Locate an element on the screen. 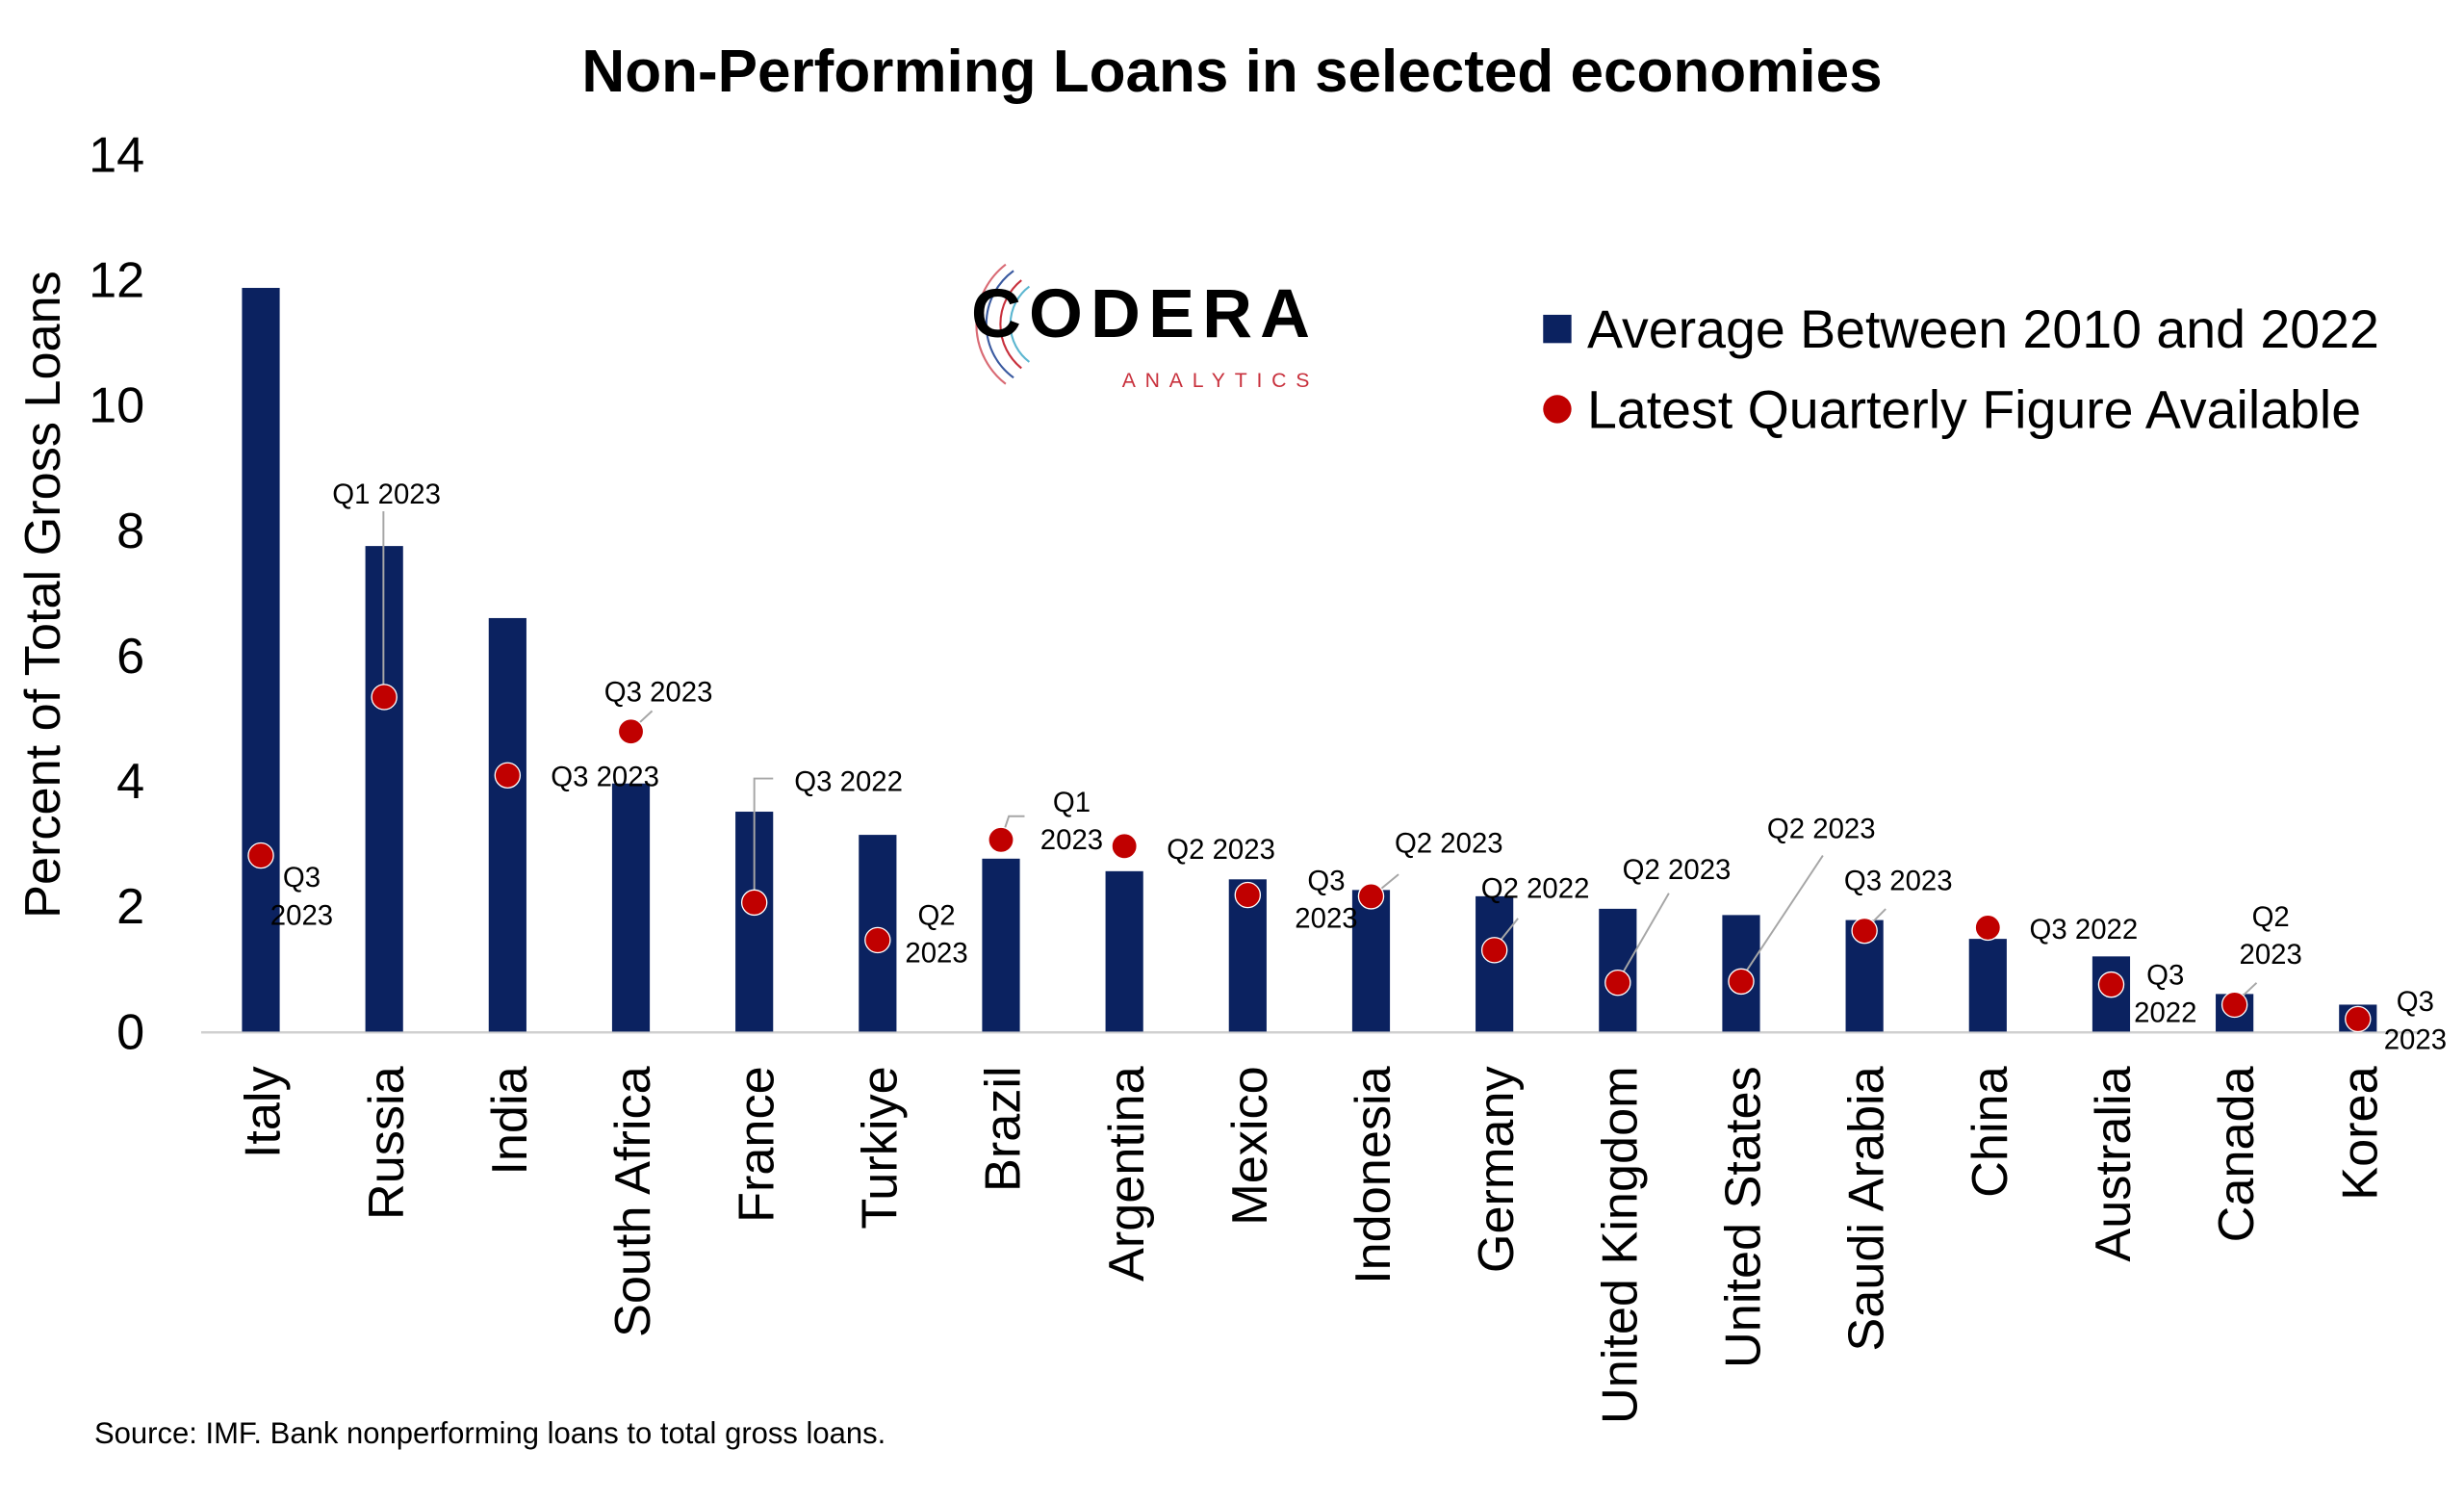 This screenshot has width=2464, height=1502. point-india is located at coordinates (508, 775).